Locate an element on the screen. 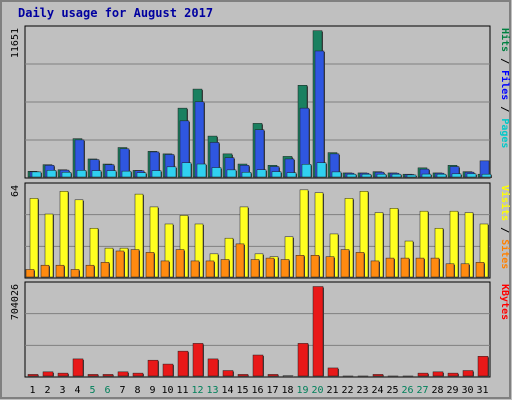 This screenshot has width=512, height=405. x-tick-label: 9 is located at coordinates (152, 390).